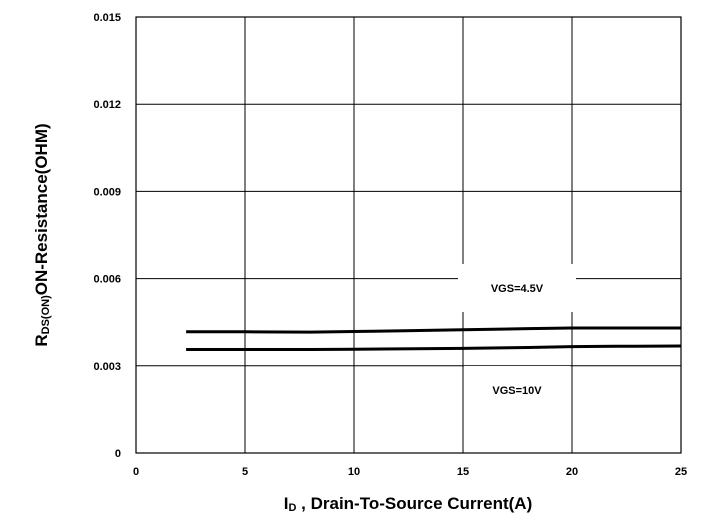  I want to click on x-tick-label: 10, so click(354, 472).